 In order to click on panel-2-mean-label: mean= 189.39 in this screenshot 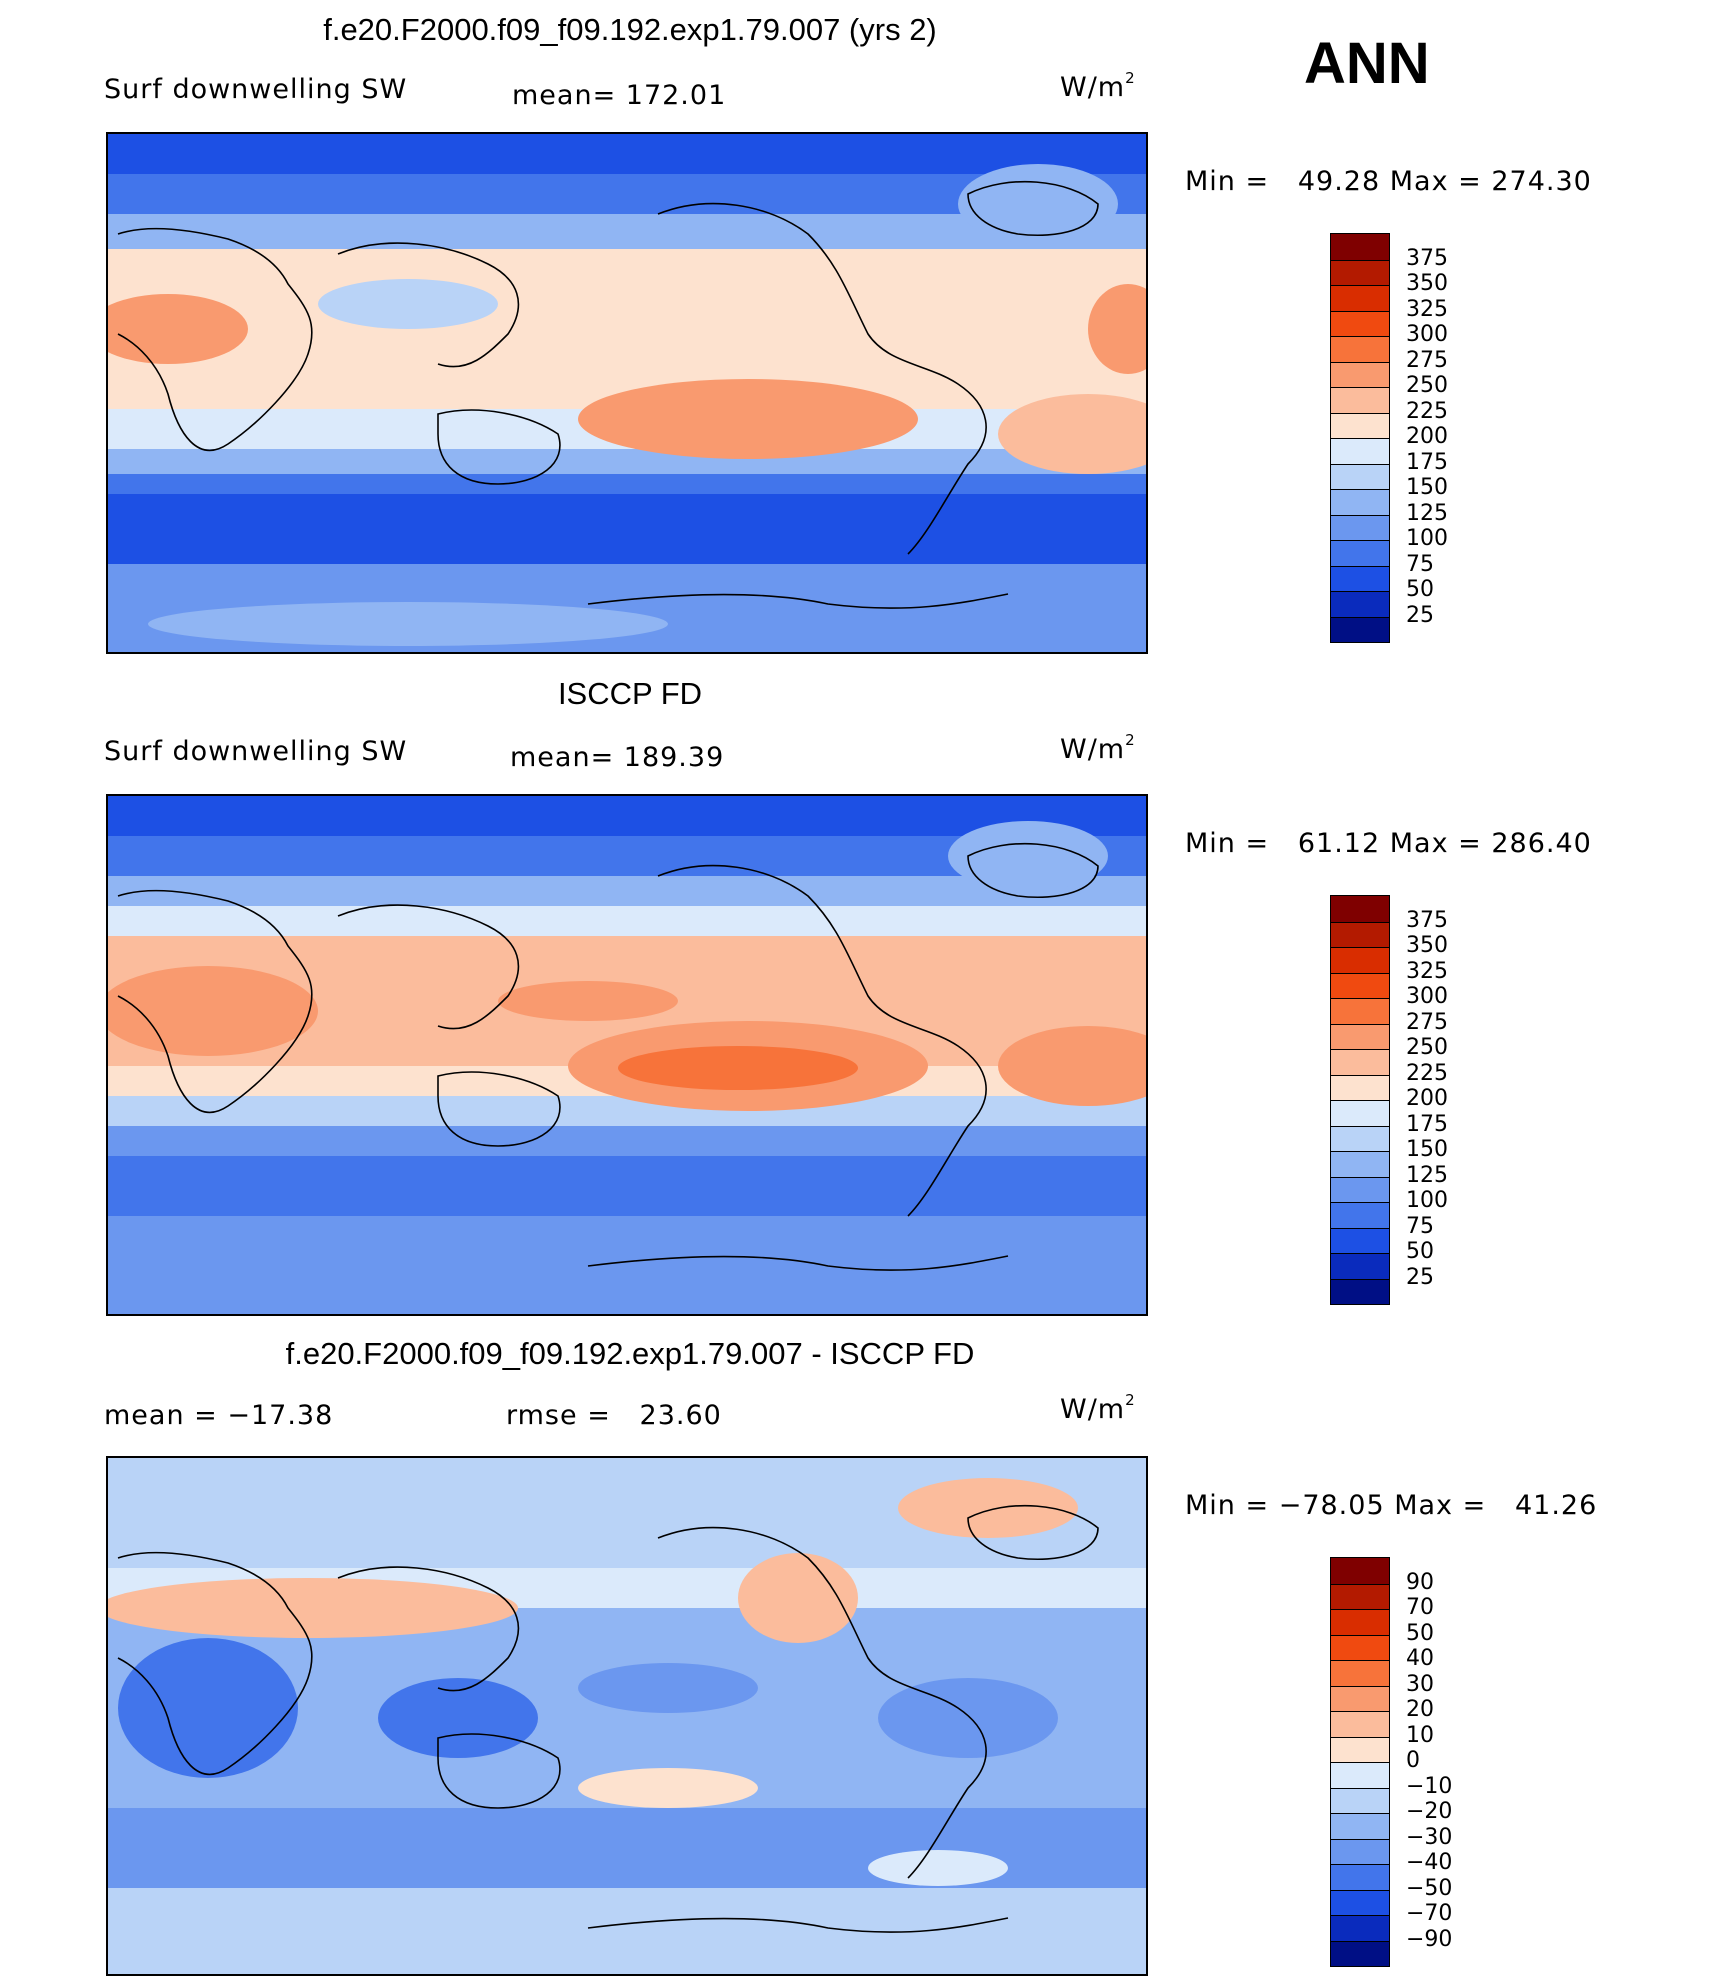, I will do `click(617, 757)`.